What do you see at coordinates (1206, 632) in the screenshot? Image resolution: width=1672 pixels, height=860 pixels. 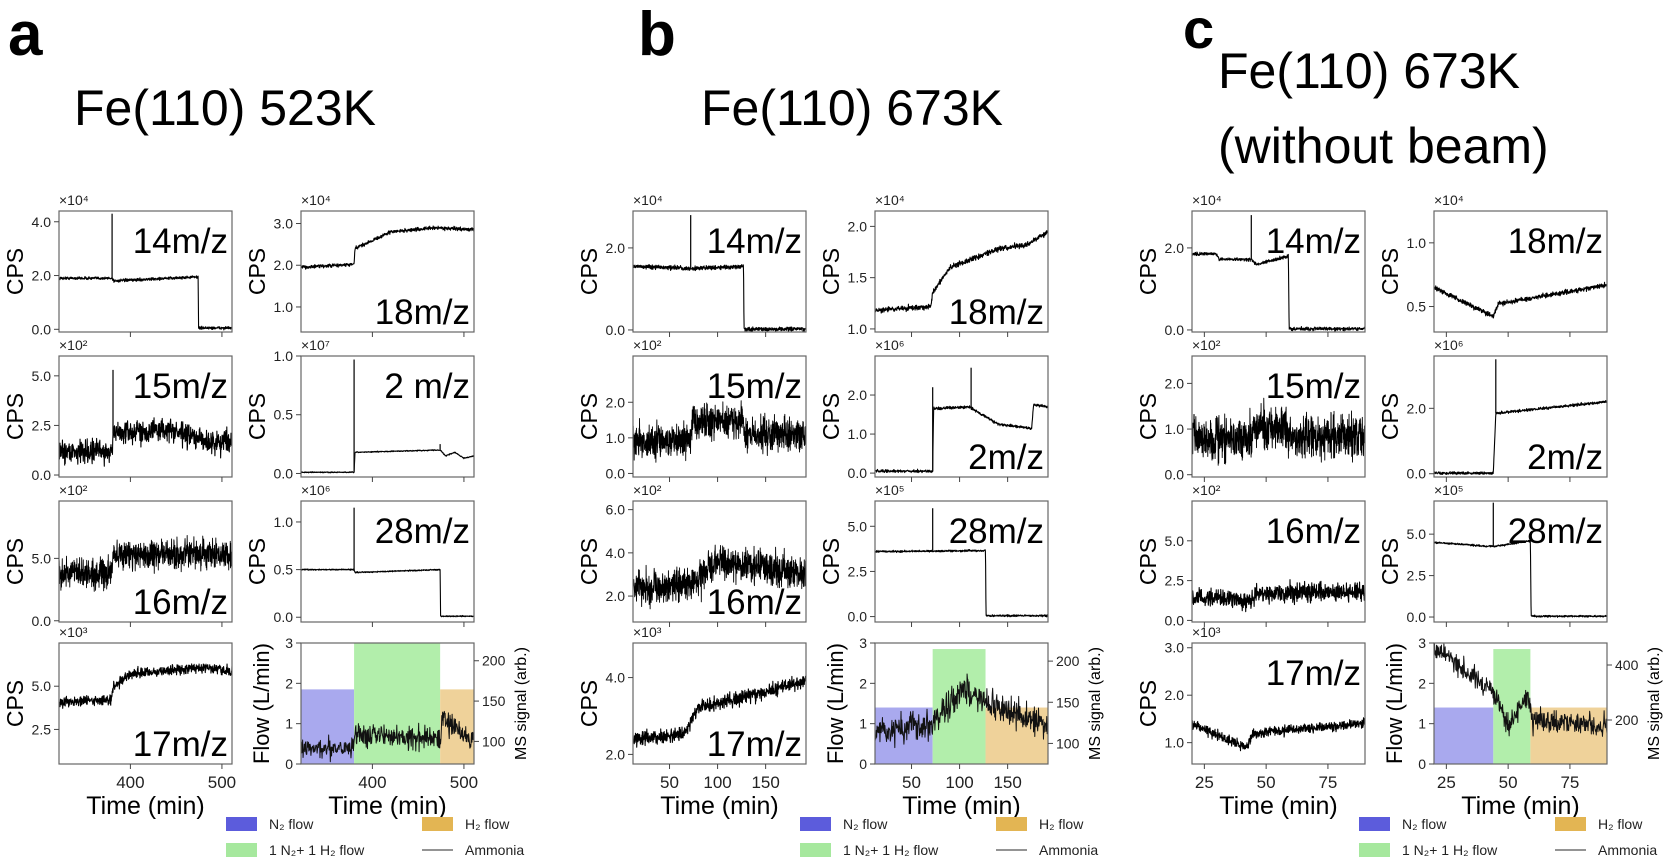 I see `multiplier-label: ×10³` at bounding box center [1206, 632].